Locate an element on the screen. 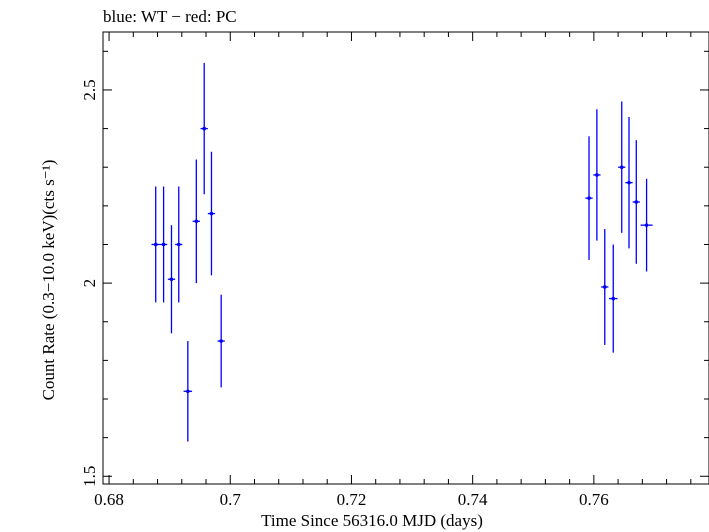 Image resolution: width=709 pixels, height=532 pixels. x-tick-label: 0.76 is located at coordinates (594, 499).